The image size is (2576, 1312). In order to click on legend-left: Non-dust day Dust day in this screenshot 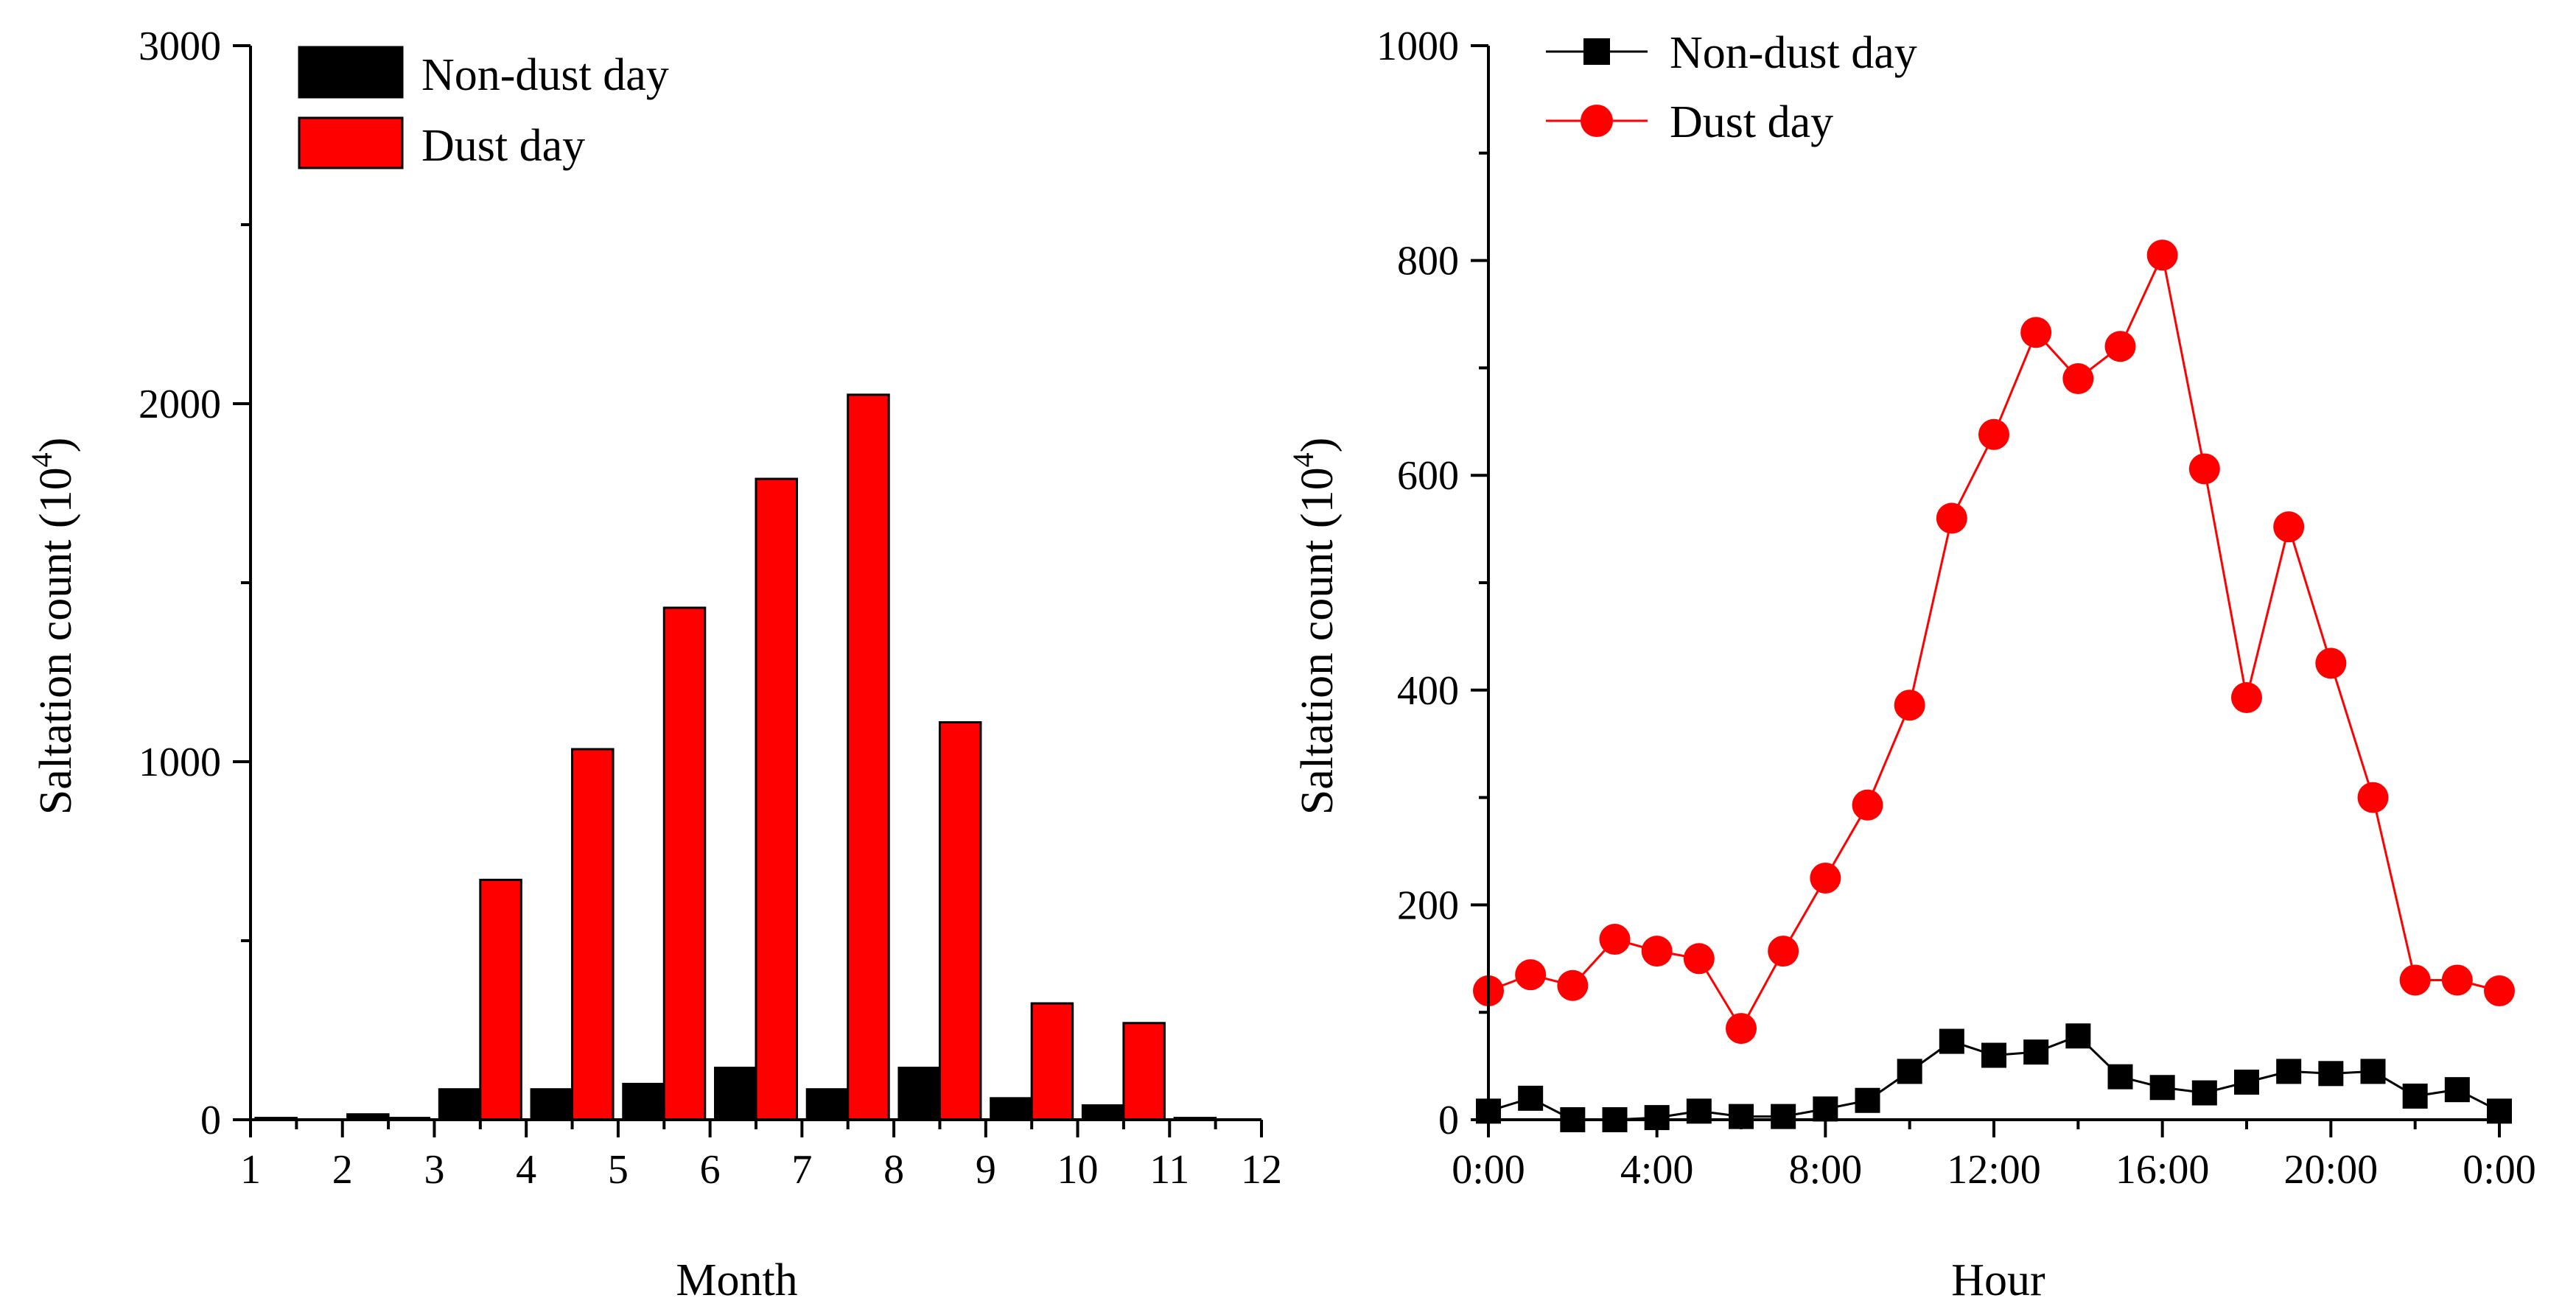, I will do `click(483, 108)`.